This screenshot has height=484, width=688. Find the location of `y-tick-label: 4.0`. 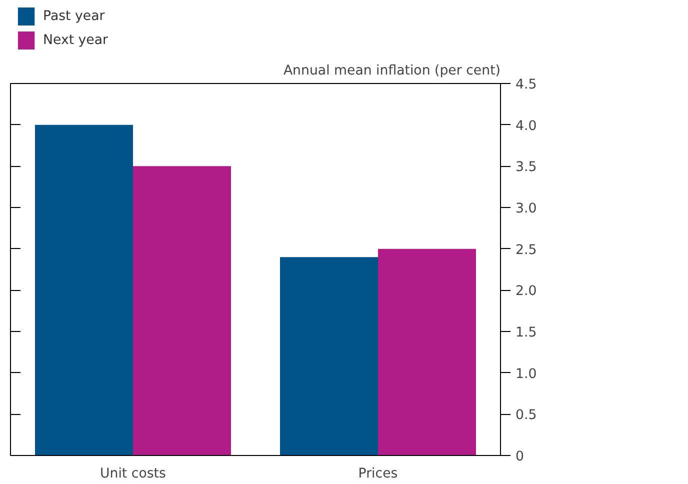

y-tick-label: 4.0 is located at coordinates (526, 126).